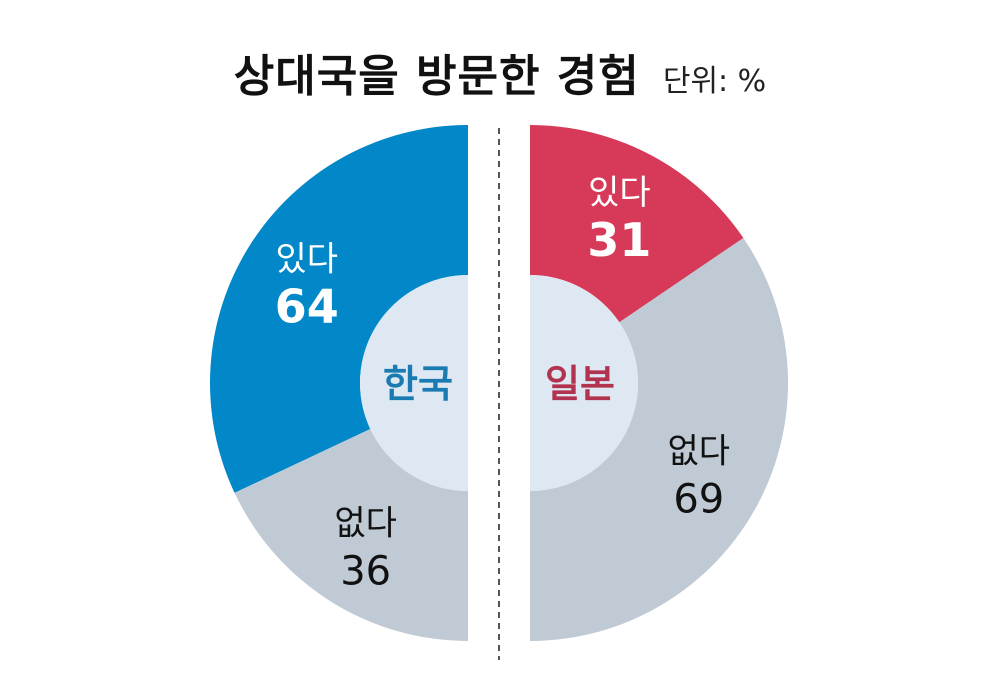 This screenshot has height=699, width=1000. What do you see at coordinates (306, 260) in the screenshot?
I see `korea-yes-category-label: 있다` at bounding box center [306, 260].